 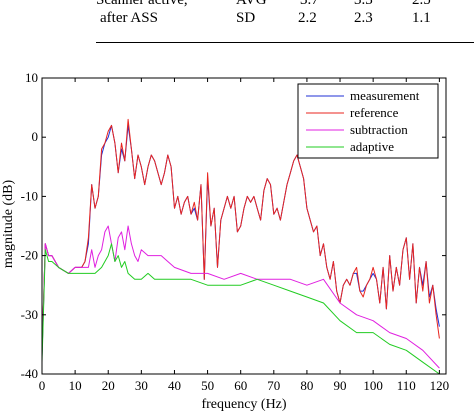 What do you see at coordinates (174, 385) in the screenshot?
I see `x-tick-label: 40` at bounding box center [174, 385].